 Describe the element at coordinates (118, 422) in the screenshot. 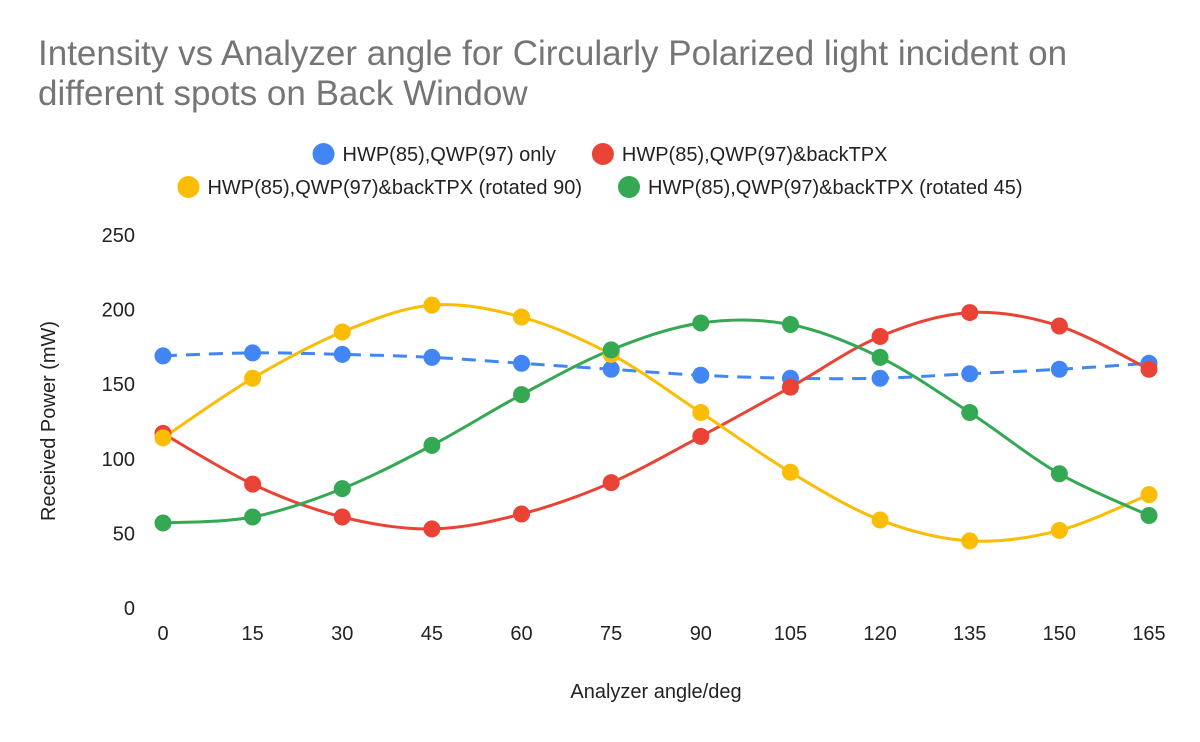

I see `y-axis: 0 50 100 150 200 250` at that location.